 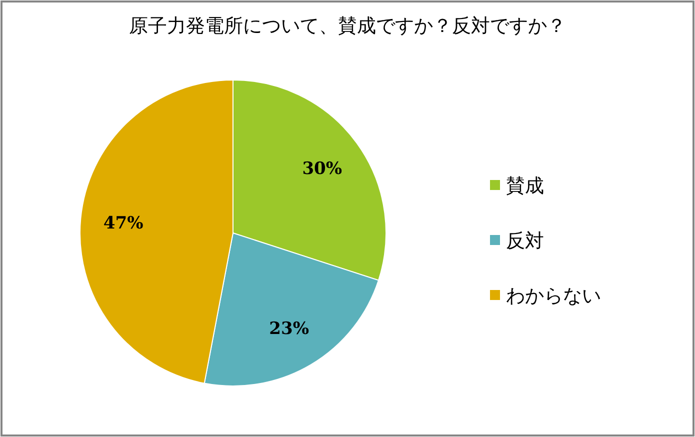 I want to click on legend-label: 反対, so click(x=525, y=241).